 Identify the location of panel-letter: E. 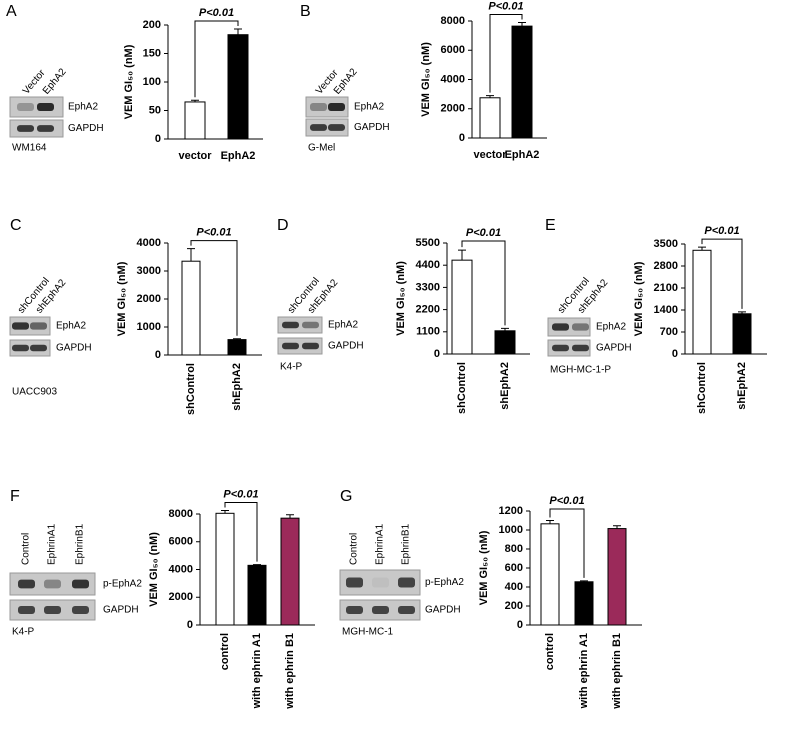
(550, 225).